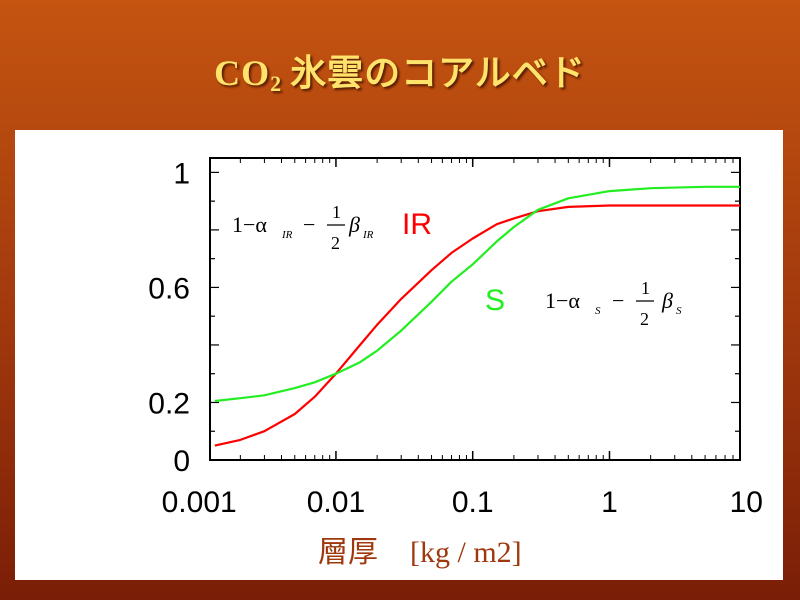 The width and height of the screenshot is (800, 600). What do you see at coordinates (169, 403) in the screenshot?
I see `y-tick-label: 0.2` at bounding box center [169, 403].